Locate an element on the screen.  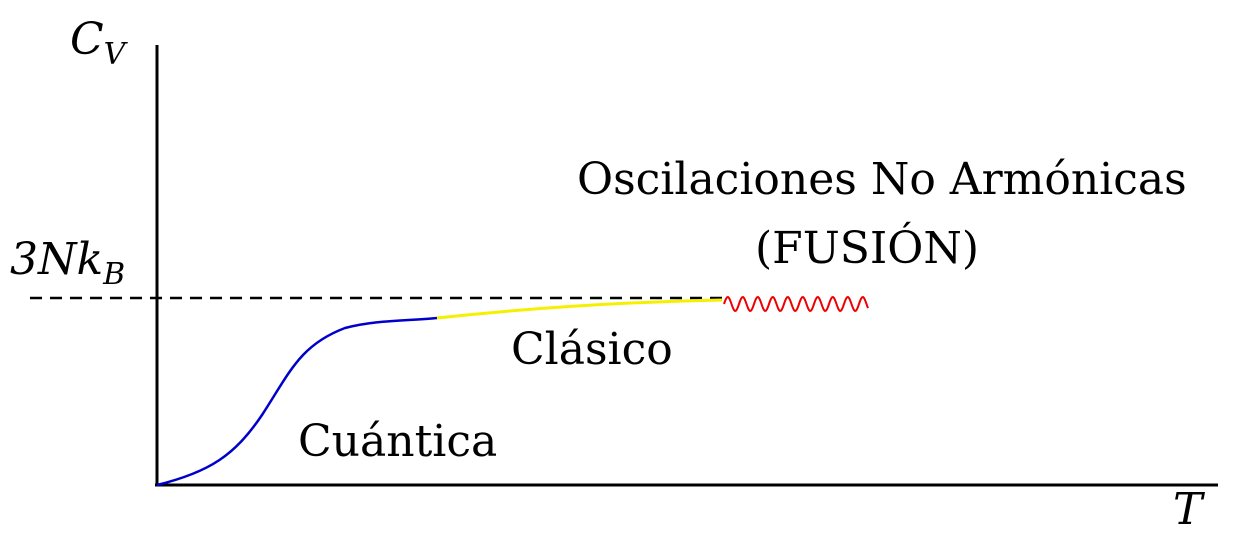
classical-curve is located at coordinates (579, 309).